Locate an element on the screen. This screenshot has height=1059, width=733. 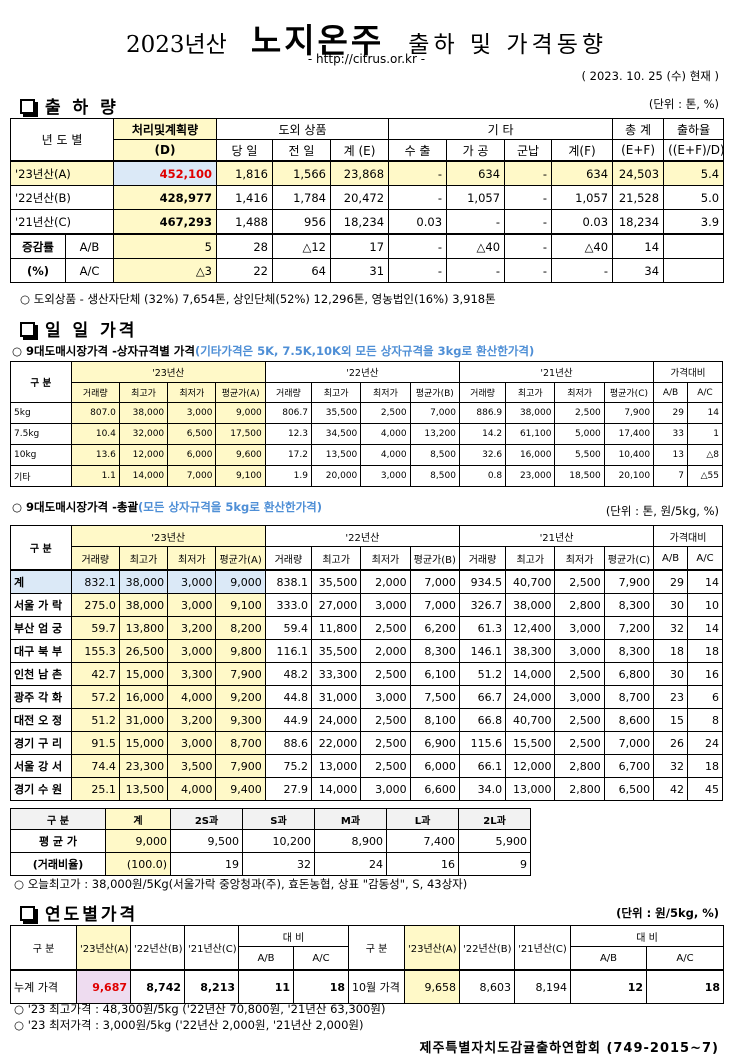
cell: 11,800 is located at coordinates (336, 628).